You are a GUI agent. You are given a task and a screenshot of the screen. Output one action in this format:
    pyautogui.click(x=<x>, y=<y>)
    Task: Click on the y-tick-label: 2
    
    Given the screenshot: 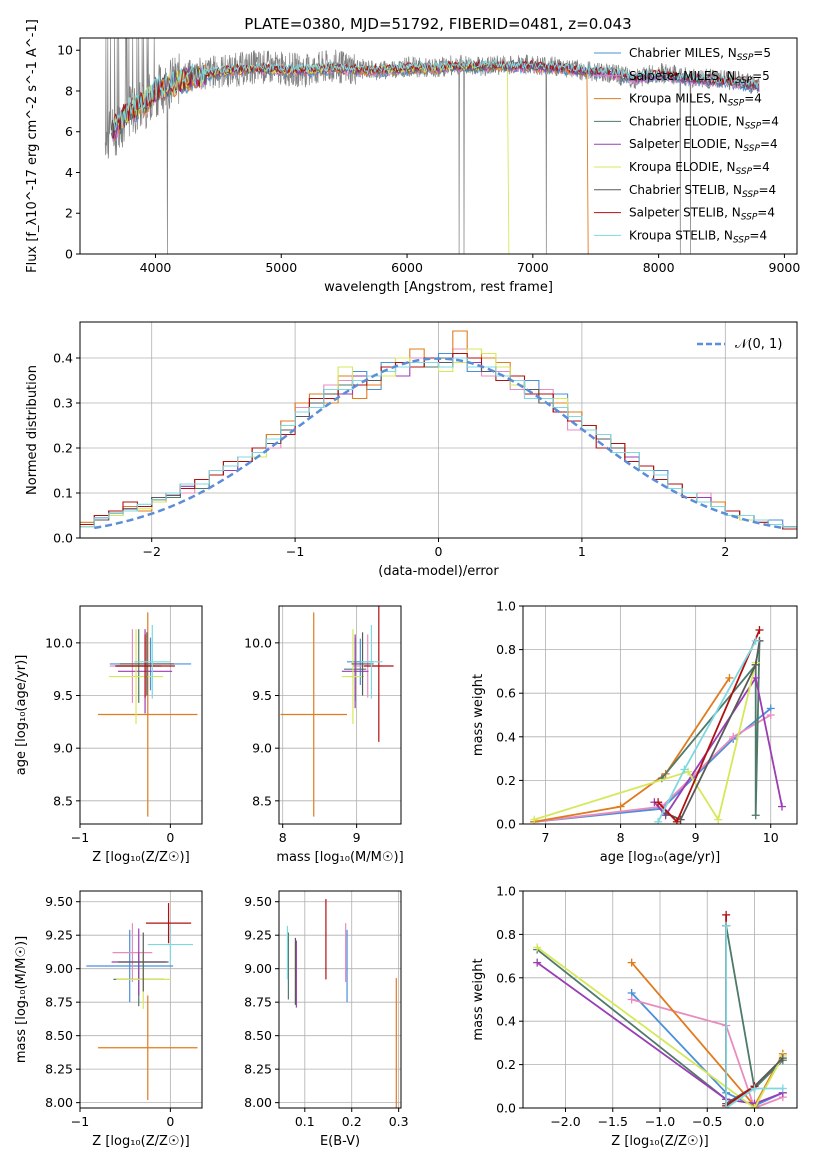 What is the action you would take?
    pyautogui.click(x=69, y=213)
    